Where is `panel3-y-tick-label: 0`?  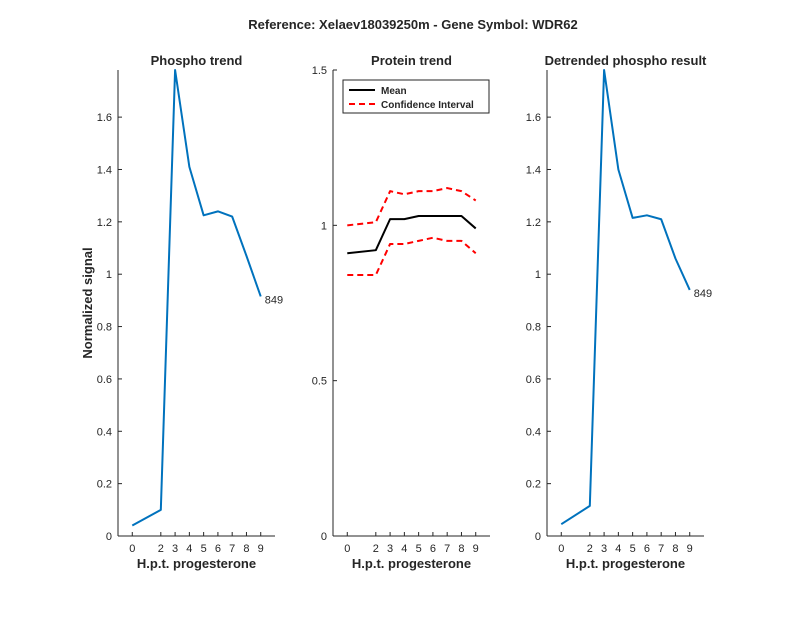
panel3-y-tick-label: 0 is located at coordinates (538, 537).